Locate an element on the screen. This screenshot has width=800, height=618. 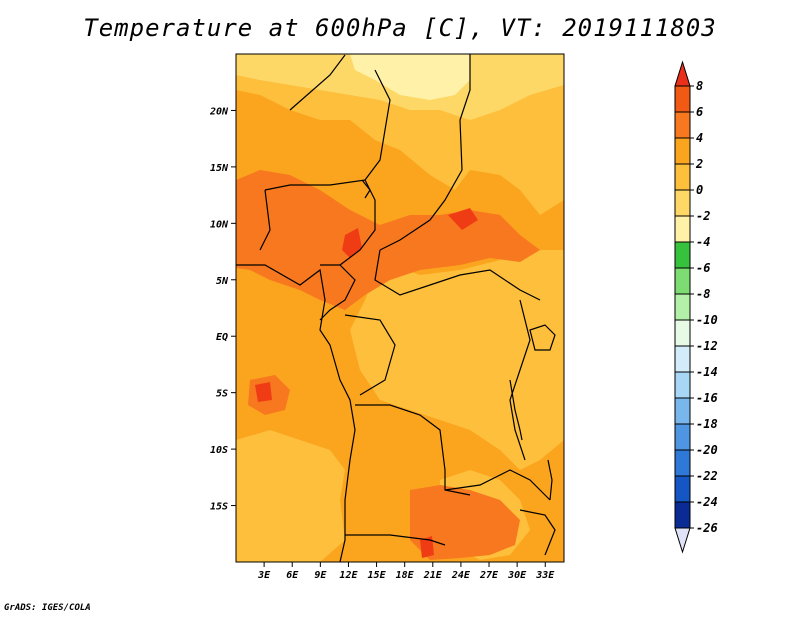
border-congo is located at coordinates (370, 355).